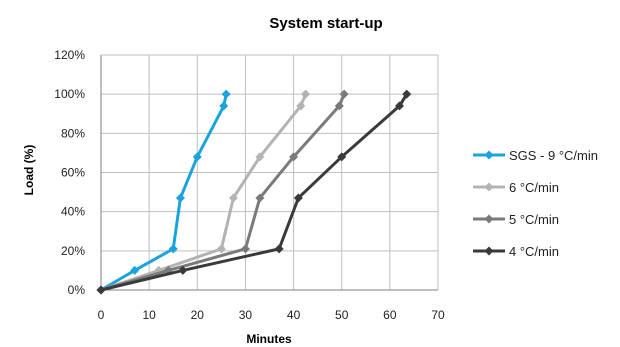  Describe the element at coordinates (69, 55) in the screenshot. I see `y-tick-label: 120%` at that location.